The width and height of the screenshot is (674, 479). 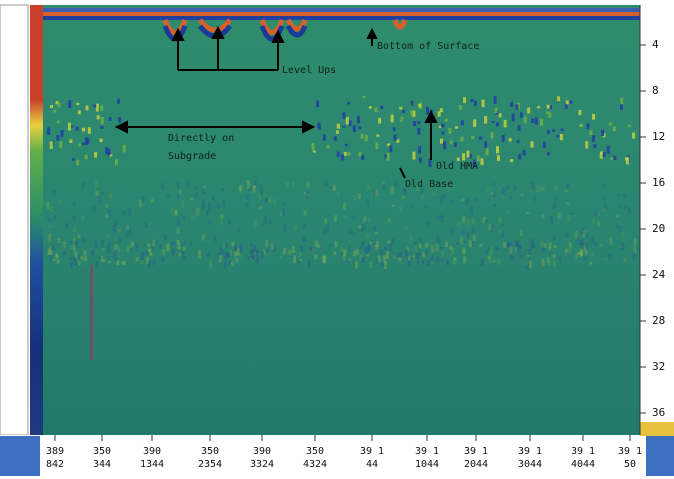 What do you see at coordinates (285, 26) in the screenshot?
I see `level-up-reflection` at bounding box center [285, 26].